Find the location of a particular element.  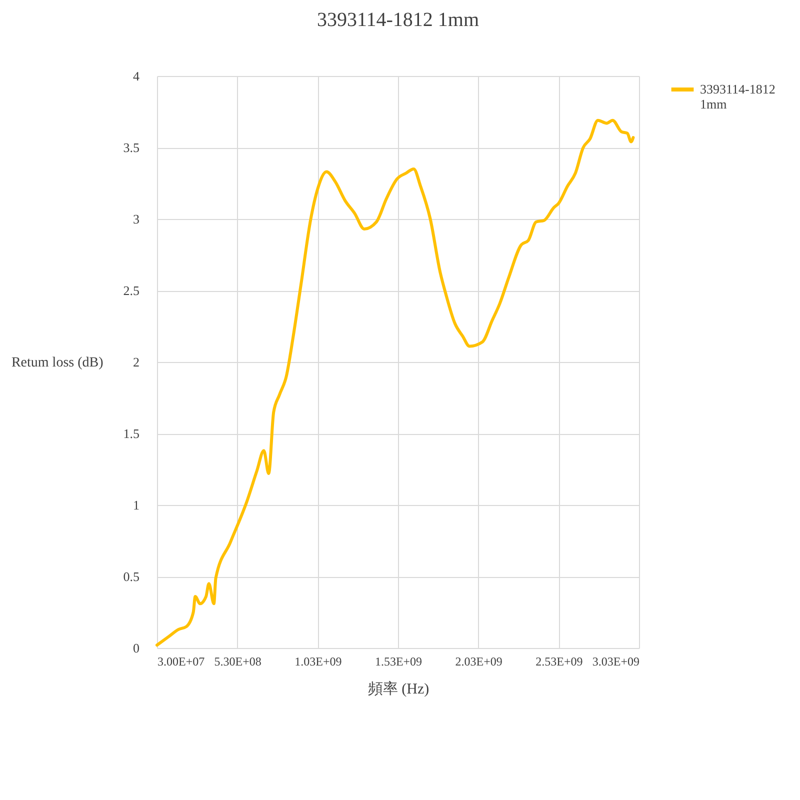

y-tick-label: 0.5 is located at coordinates (131, 576).